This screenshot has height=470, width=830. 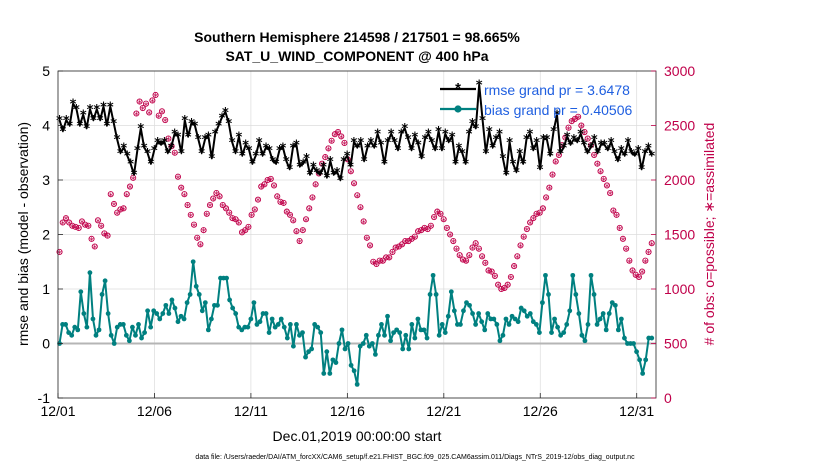 What do you see at coordinates (46, 180) in the screenshot?
I see `y-left-tick-label: 3` at bounding box center [46, 180].